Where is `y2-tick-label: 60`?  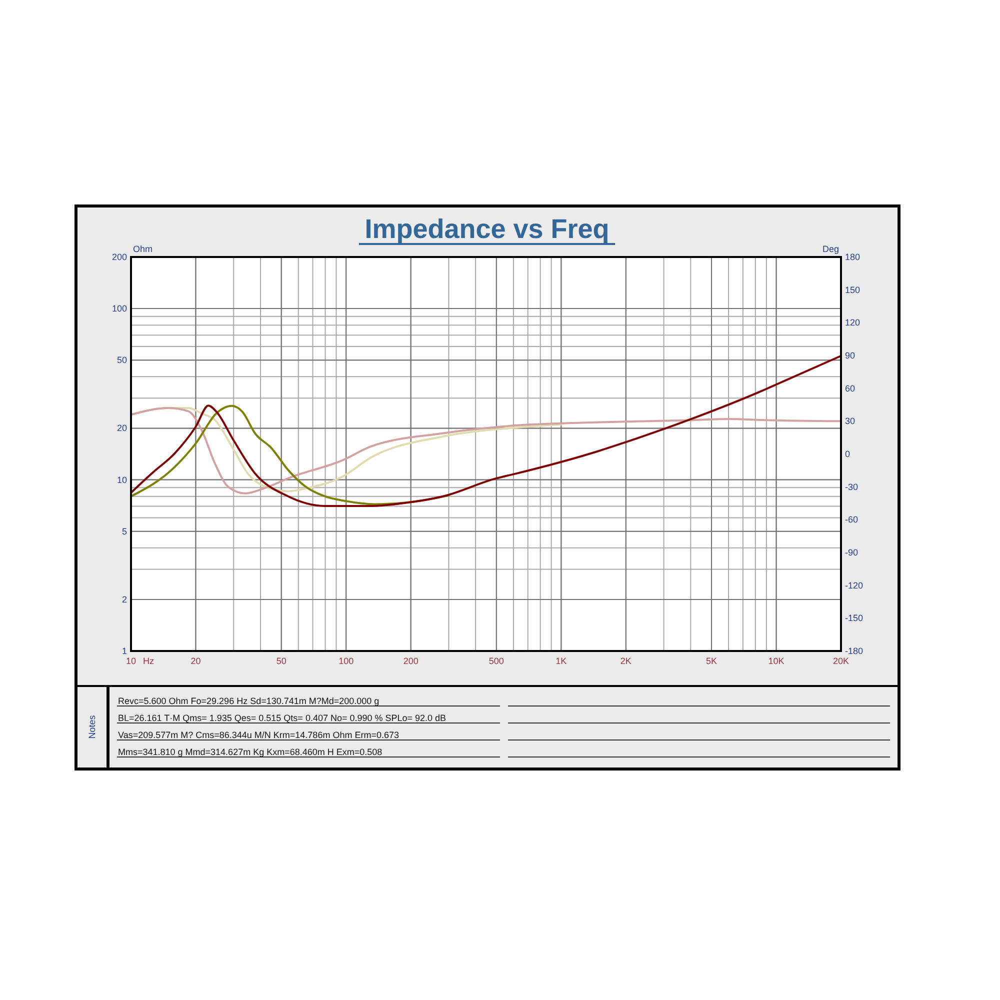 y2-tick-label: 60 is located at coordinates (850, 388).